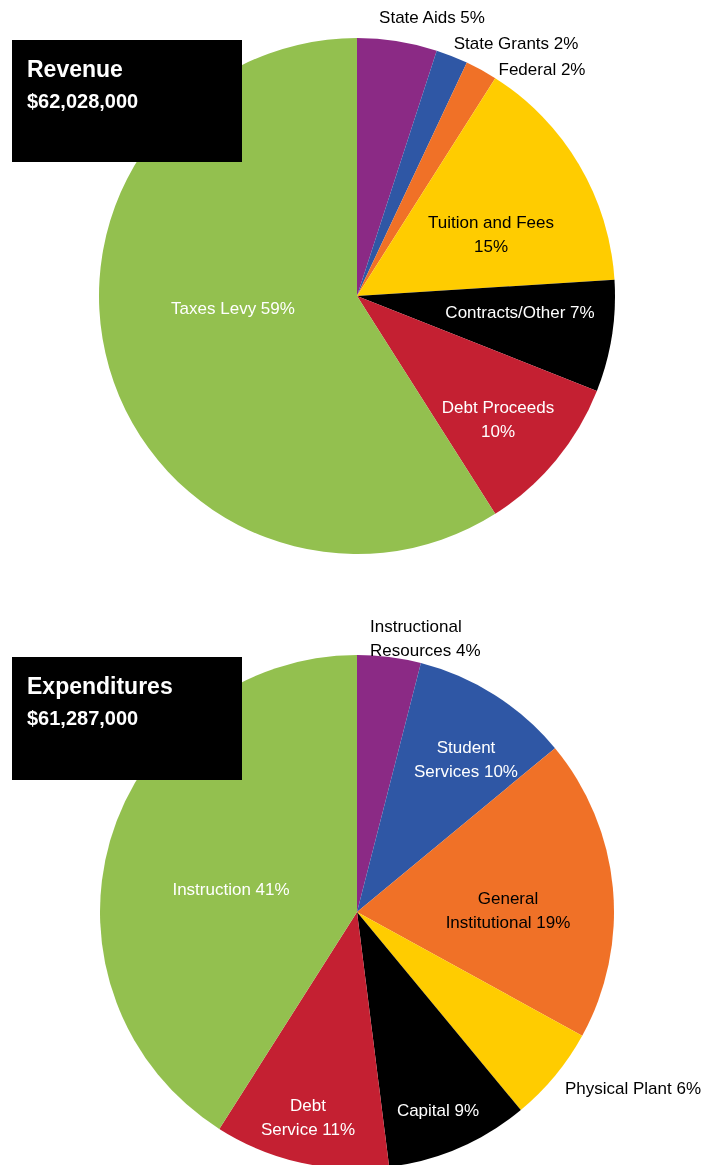 The height and width of the screenshot is (1165, 725). Describe the element at coordinates (508, 910) in the screenshot. I see `slice-label: General Institutional 19%` at that location.